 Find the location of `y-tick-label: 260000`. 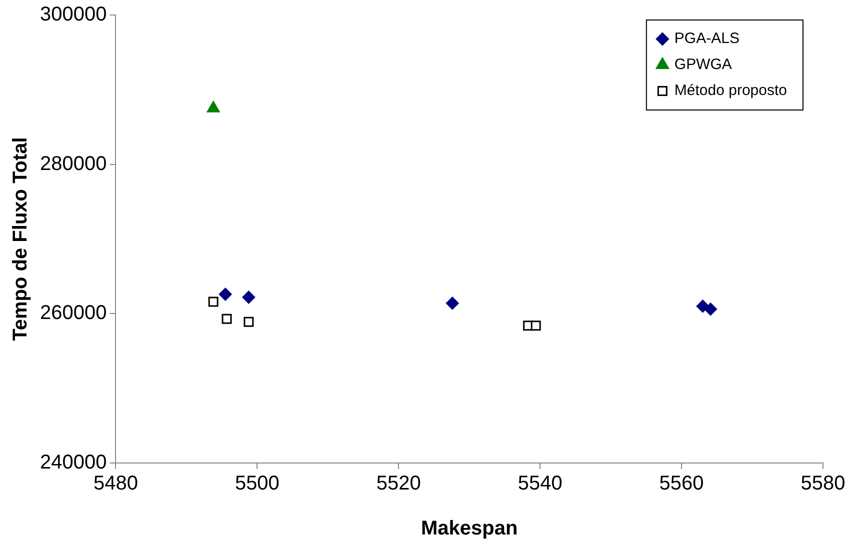

y-tick-label: 260000 is located at coordinates (73, 313).